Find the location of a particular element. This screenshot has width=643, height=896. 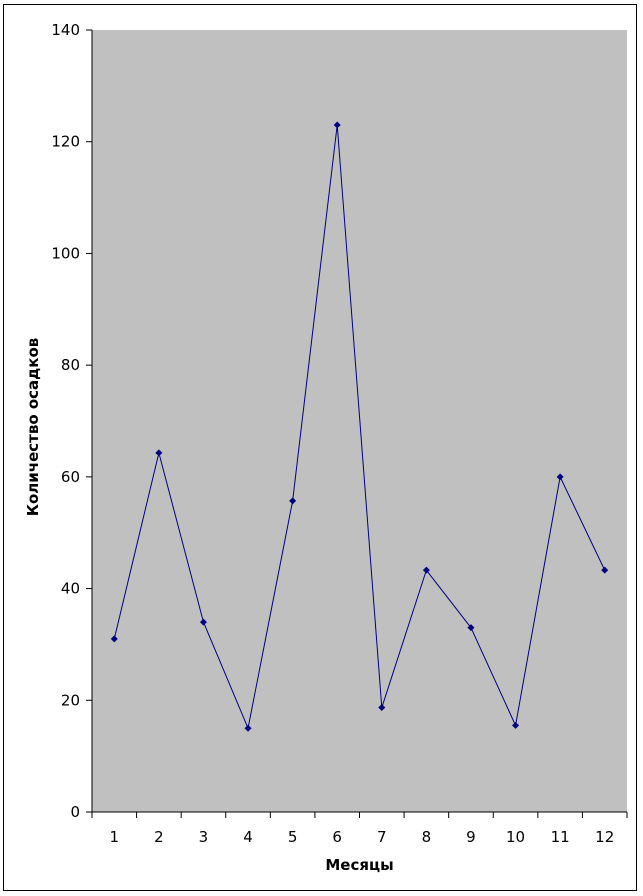

y-tick-label: 140 is located at coordinates (65, 30).